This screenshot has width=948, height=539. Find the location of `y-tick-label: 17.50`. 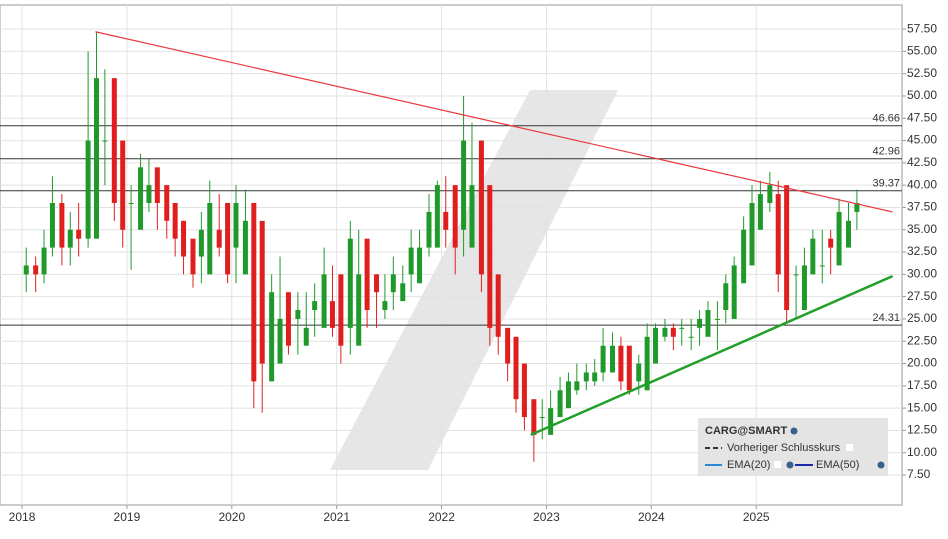

y-tick-label: 17.50 is located at coordinates (922, 385).